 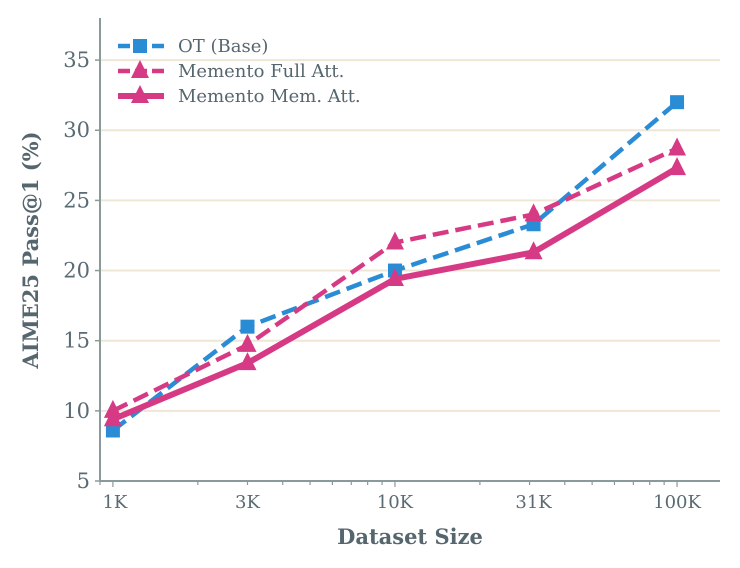 I want to click on legend-label: Memento Mem. Att., so click(x=269, y=96).